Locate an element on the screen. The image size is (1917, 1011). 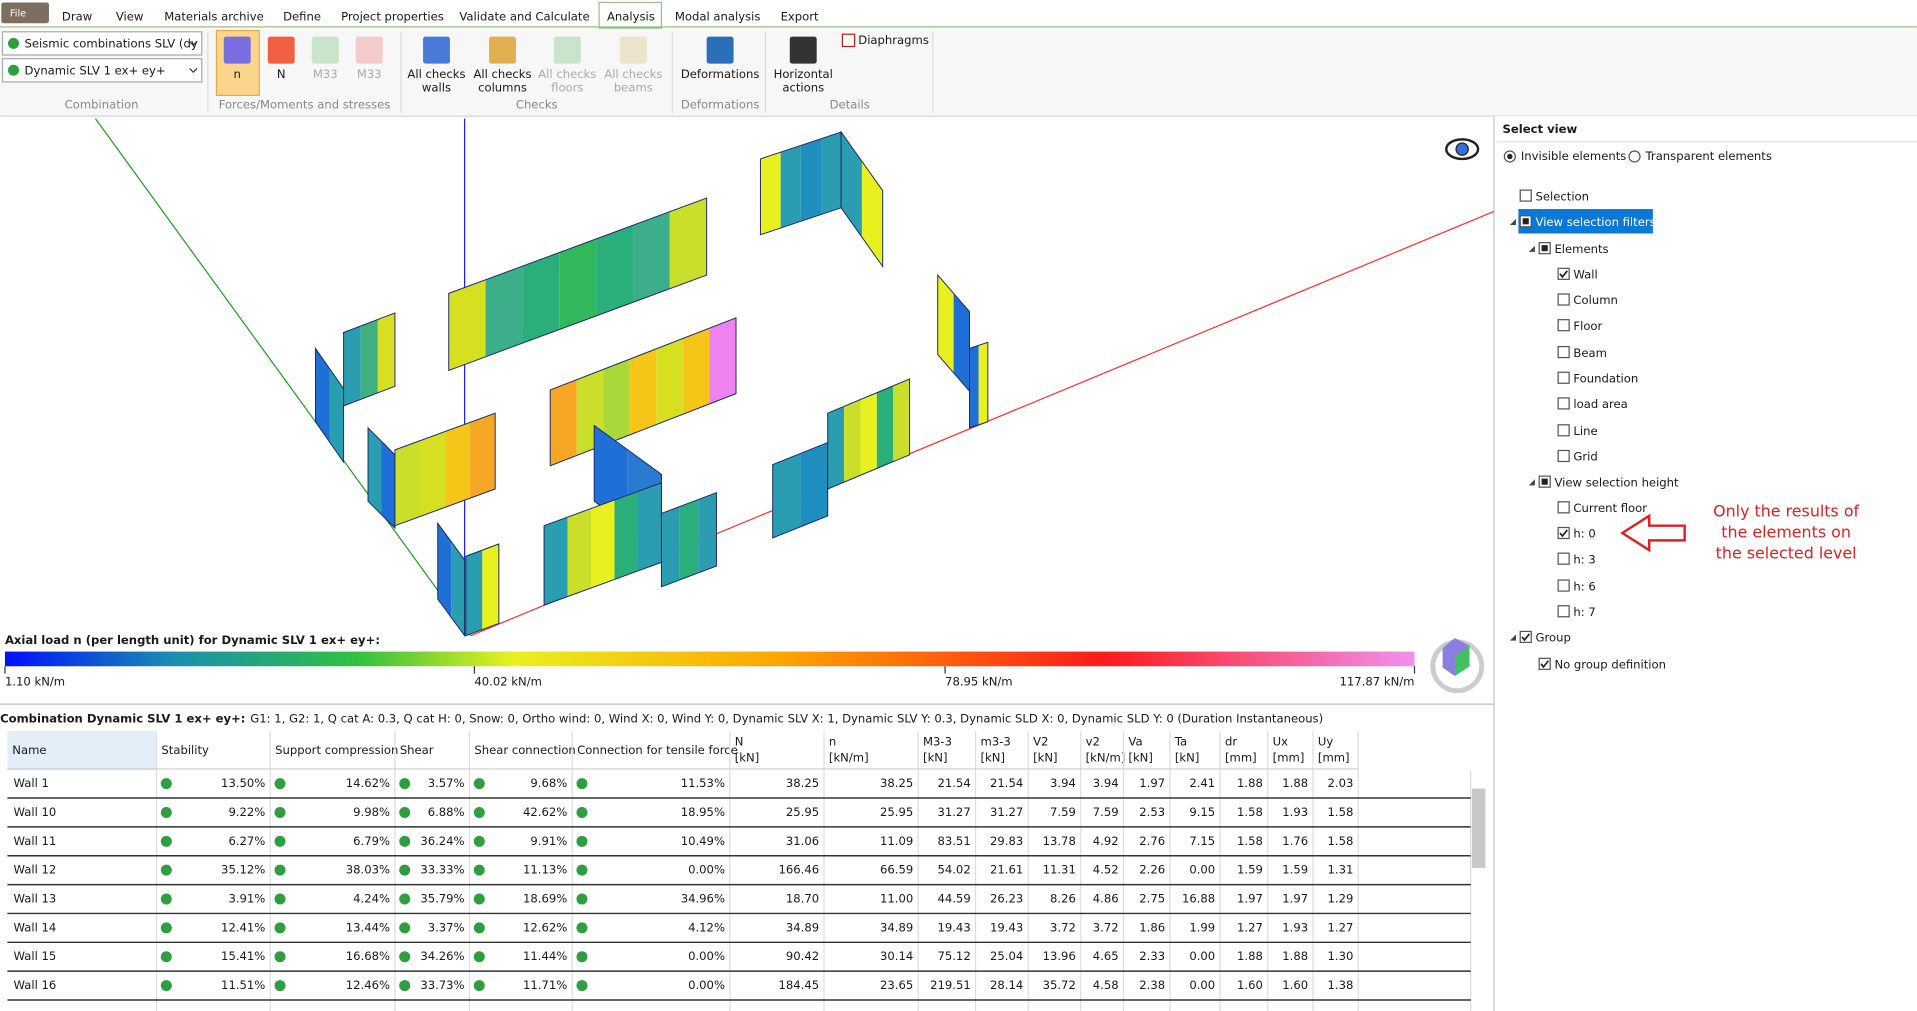
column-header: M3-3 is located at coordinates (937, 742).